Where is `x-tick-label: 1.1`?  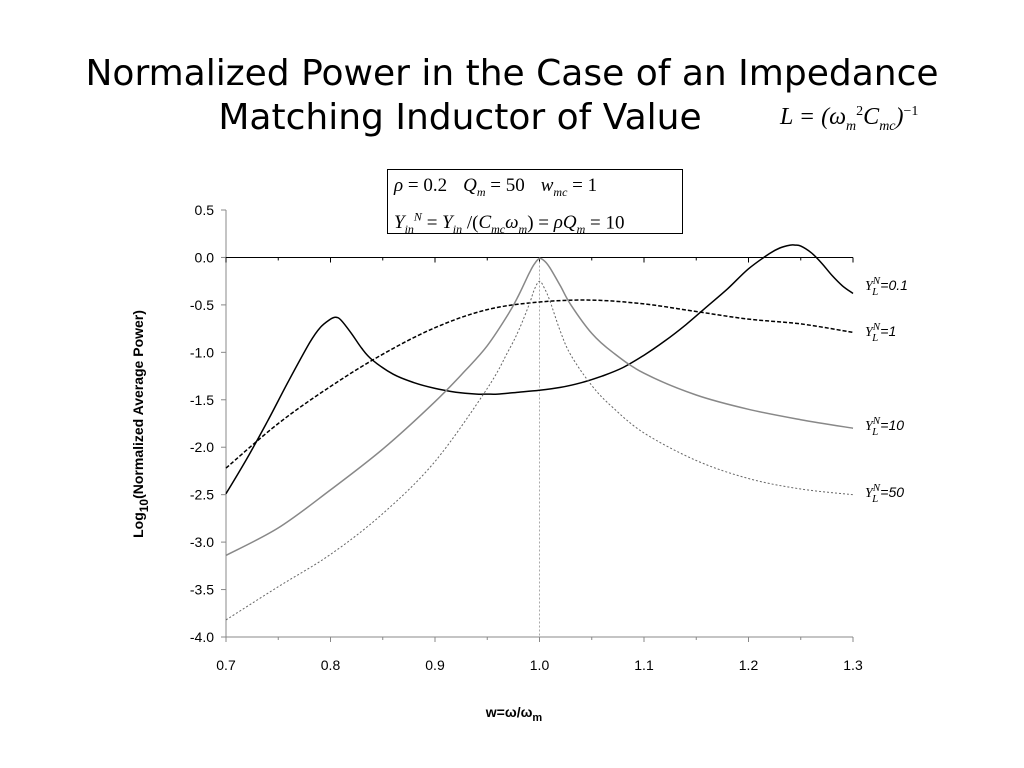 x-tick-label: 1.1 is located at coordinates (644, 665).